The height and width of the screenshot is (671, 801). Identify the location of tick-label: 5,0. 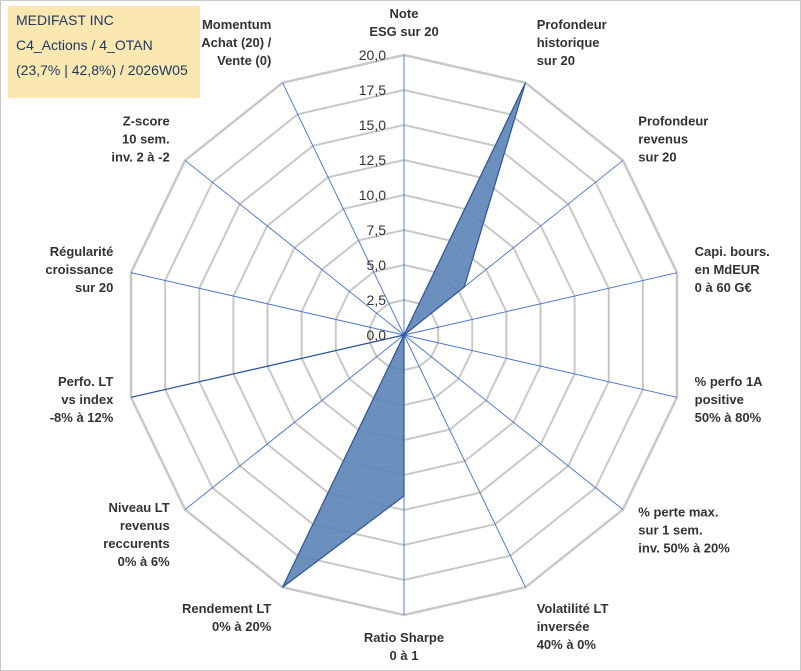
(377, 265).